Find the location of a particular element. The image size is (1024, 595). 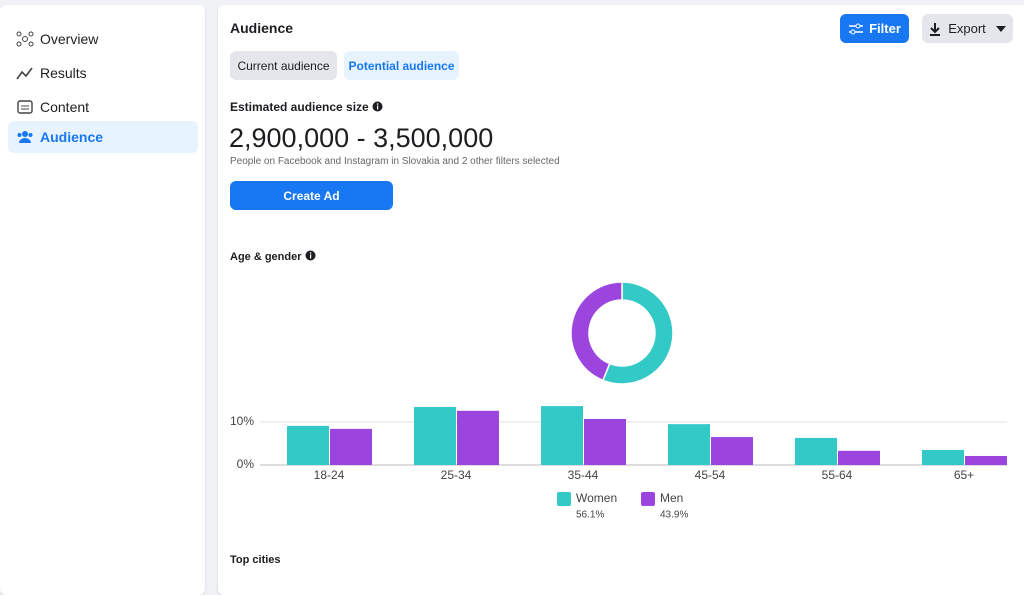

nav-label: Content is located at coordinates (65, 107).